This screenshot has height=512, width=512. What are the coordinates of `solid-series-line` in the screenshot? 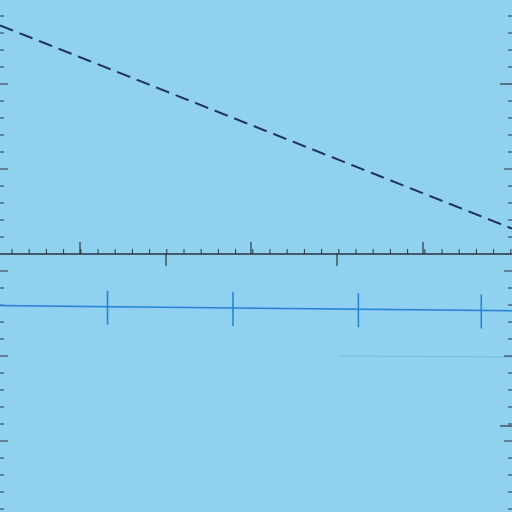 It's located at (256, 308).